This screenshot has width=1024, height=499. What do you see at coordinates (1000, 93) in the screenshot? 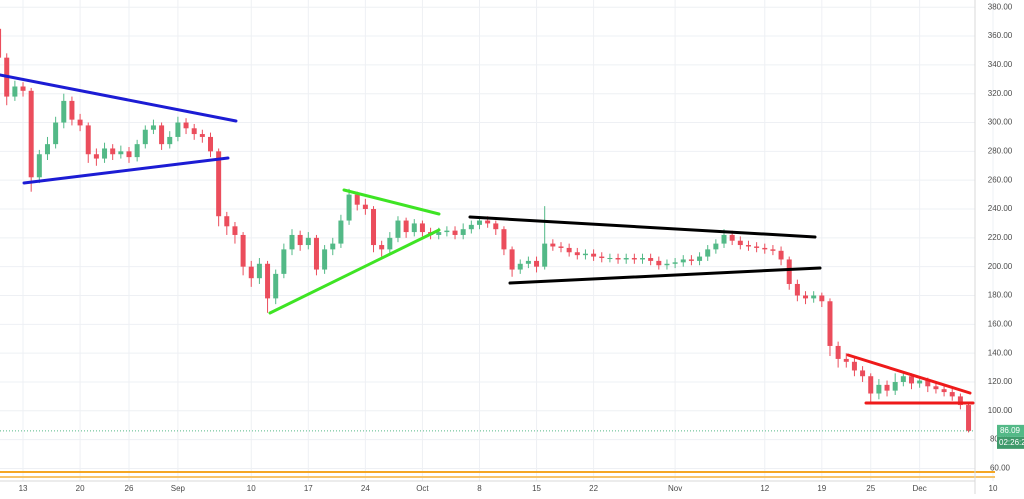
I see `y-tick-label: 320.00` at bounding box center [1000, 93].